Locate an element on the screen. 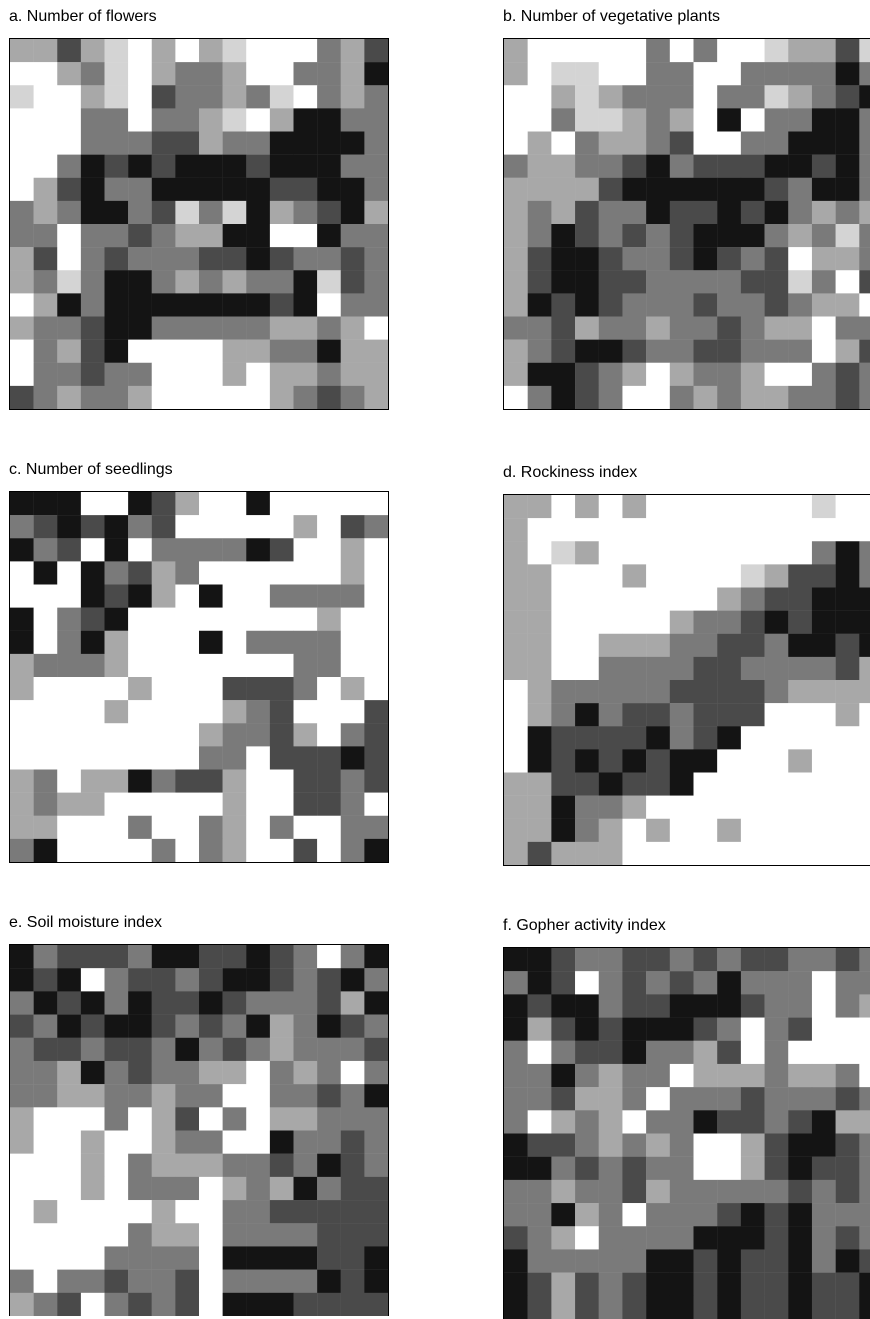 Image resolution: width=870 pixels, height=1319 pixels. heatmap-e-cell-r11-c9 is located at coordinates (234, 1212).